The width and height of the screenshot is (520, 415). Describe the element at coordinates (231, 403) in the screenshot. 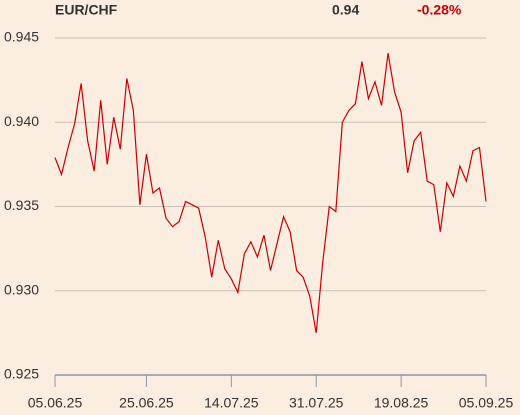

I see `x-tick-label: 14.07.25` at that location.